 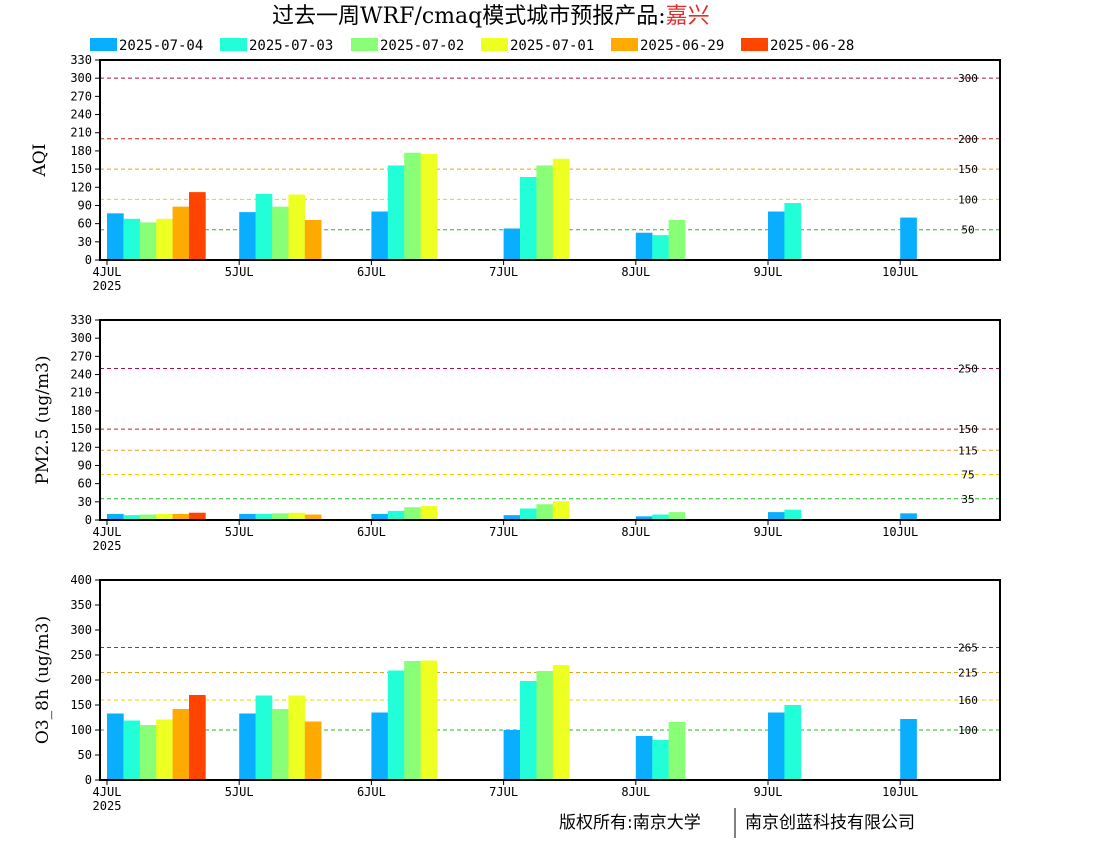 What do you see at coordinates (491, 16) in the screenshot?
I see `chart-title: 过去一周WRF/cmaq模式城市预报产品:嘉兴` at bounding box center [491, 16].